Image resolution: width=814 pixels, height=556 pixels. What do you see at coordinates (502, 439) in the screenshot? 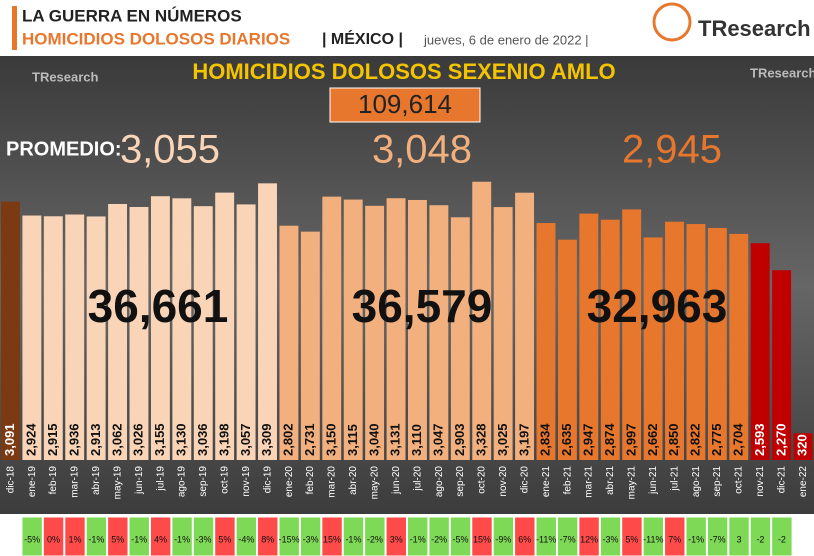
I see `value-label: 3,025` at bounding box center [502, 439].